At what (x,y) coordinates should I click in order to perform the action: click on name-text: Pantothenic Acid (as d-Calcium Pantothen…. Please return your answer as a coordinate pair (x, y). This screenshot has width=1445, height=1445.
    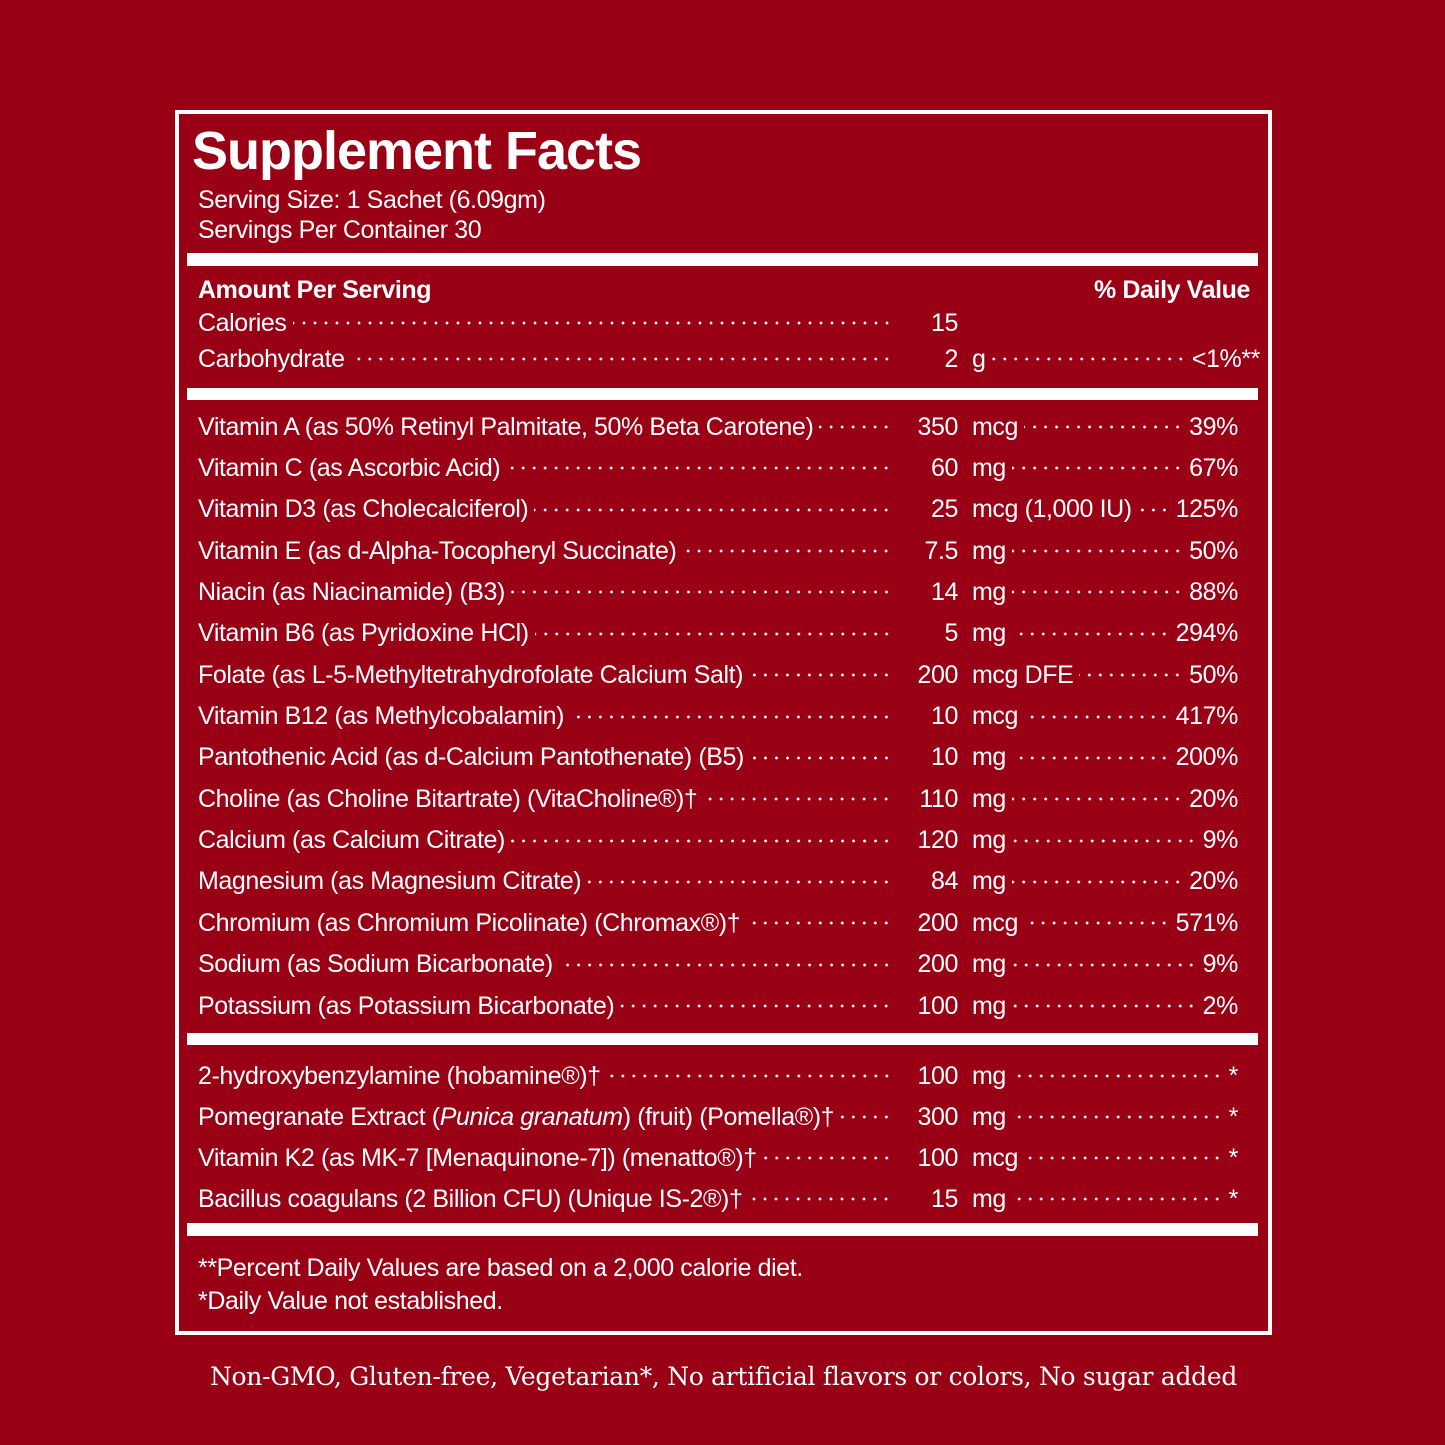
    Looking at the image, I should click on (471, 757).